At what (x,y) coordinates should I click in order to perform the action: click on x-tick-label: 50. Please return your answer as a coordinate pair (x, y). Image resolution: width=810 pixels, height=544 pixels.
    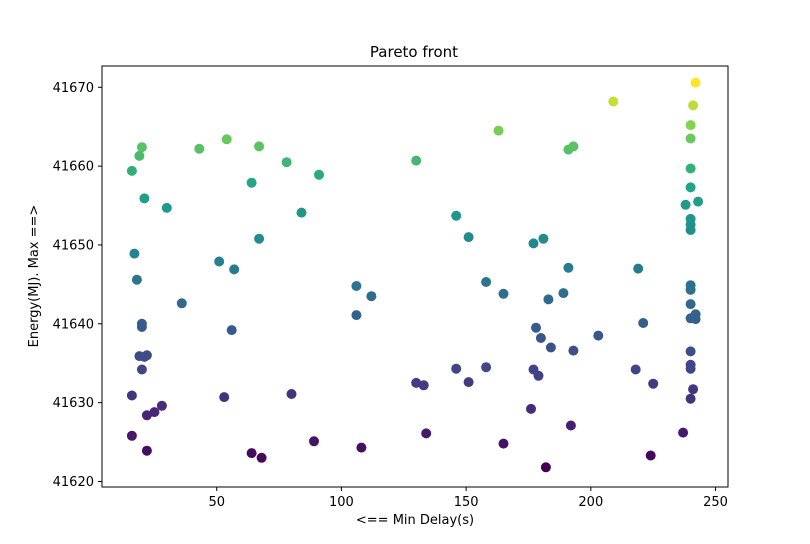
    Looking at the image, I should click on (216, 502).